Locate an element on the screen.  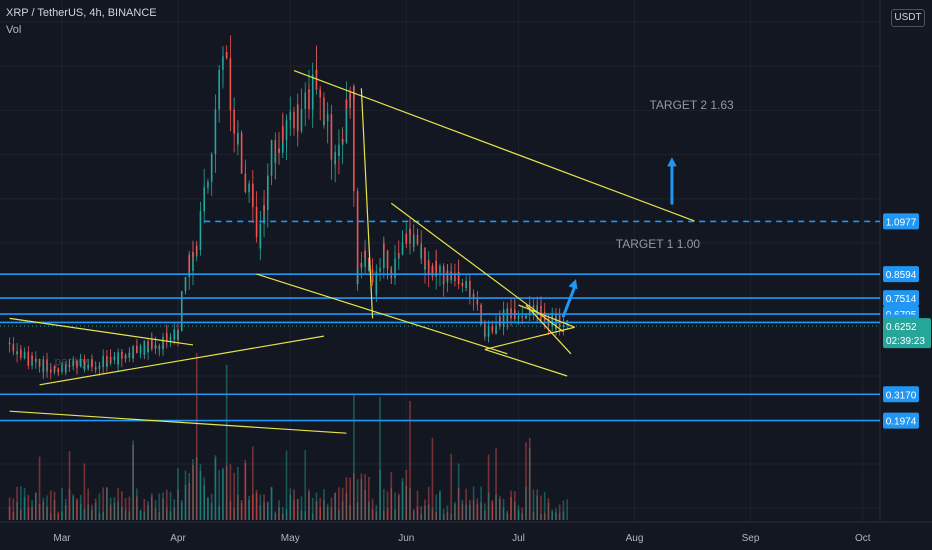
symbol-title: XRP / TetherUS, 4h, BINANCE is located at coordinates (81, 13).